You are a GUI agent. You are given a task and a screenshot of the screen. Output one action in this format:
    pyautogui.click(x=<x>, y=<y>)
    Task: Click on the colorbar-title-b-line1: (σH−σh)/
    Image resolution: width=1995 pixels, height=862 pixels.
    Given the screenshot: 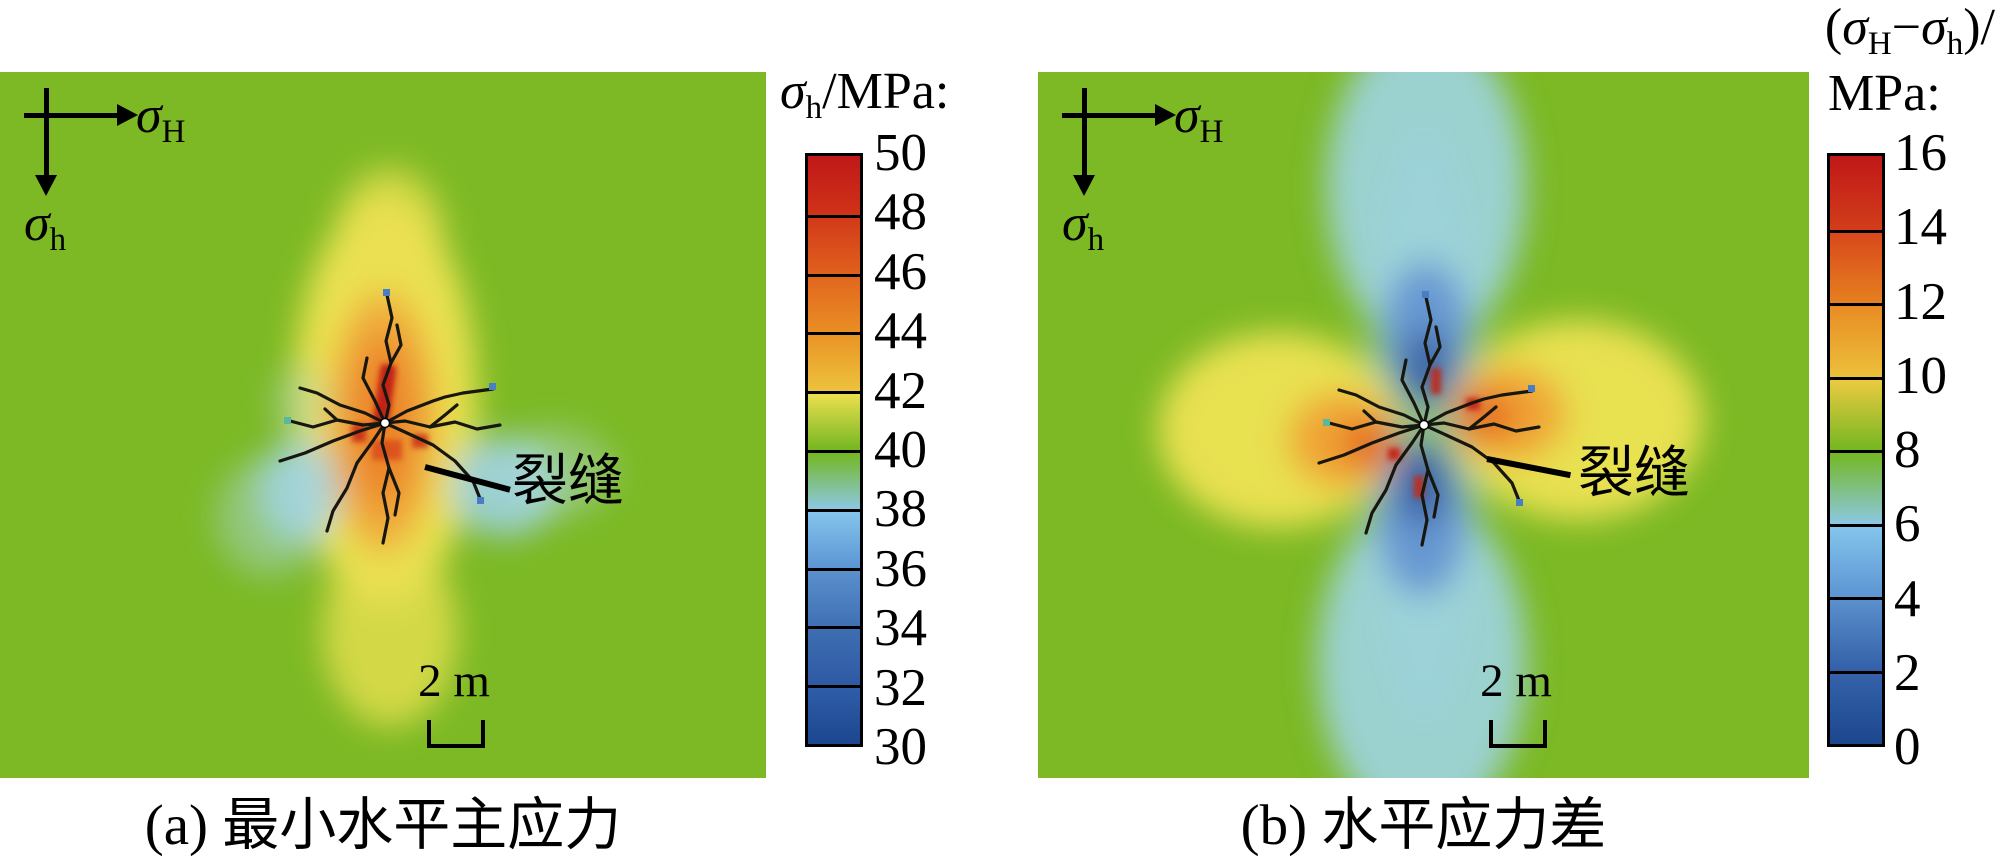 What is the action you would take?
    pyautogui.click(x=1909, y=31)
    